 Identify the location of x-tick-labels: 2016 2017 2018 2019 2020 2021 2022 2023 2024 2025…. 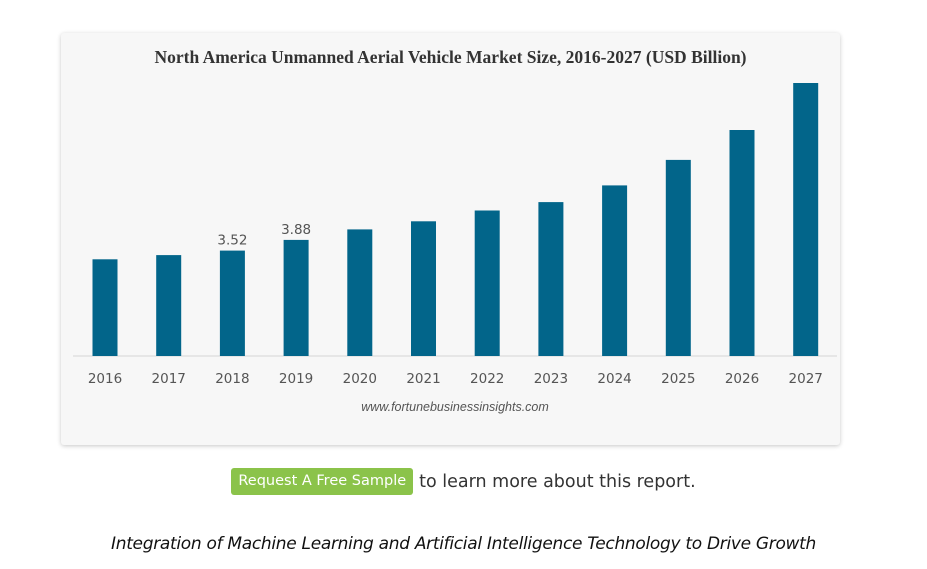
(455, 379).